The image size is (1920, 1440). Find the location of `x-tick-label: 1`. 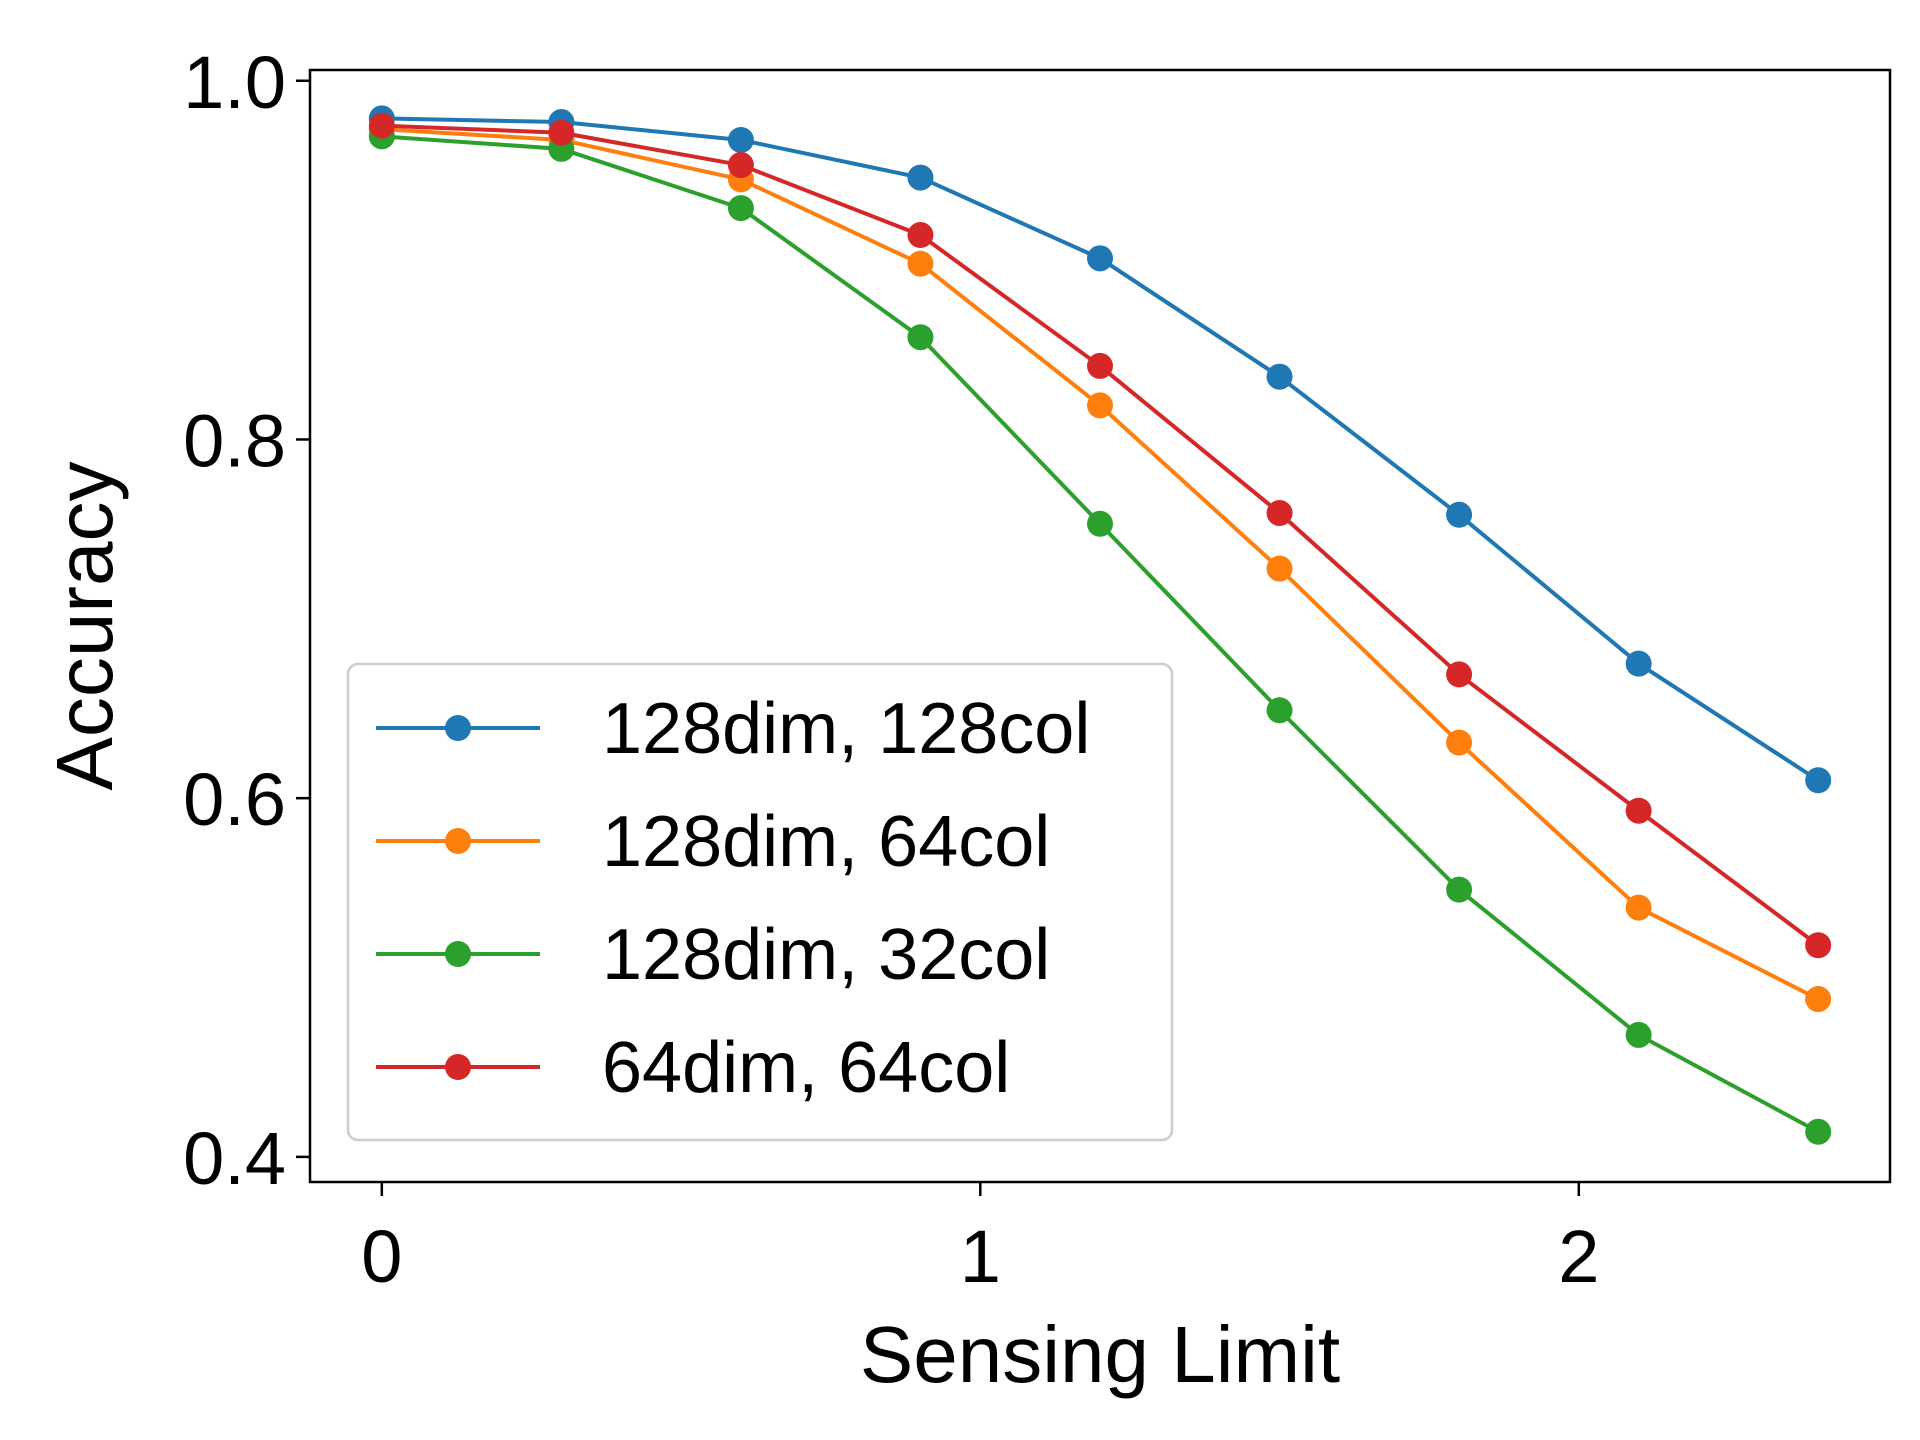

x-tick-label: 1 is located at coordinates (980, 1256).